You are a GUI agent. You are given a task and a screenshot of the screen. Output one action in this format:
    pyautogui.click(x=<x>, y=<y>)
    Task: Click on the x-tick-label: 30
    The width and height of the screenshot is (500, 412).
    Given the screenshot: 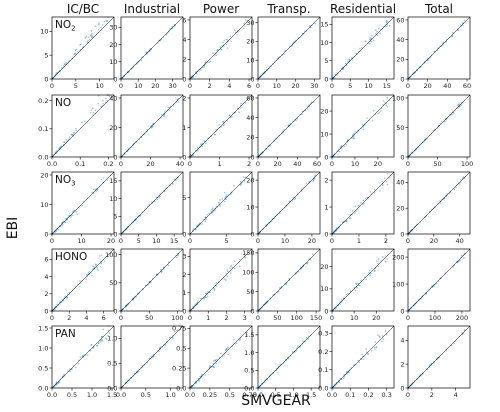 What is the action you would take?
    pyautogui.click(x=314, y=86)
    